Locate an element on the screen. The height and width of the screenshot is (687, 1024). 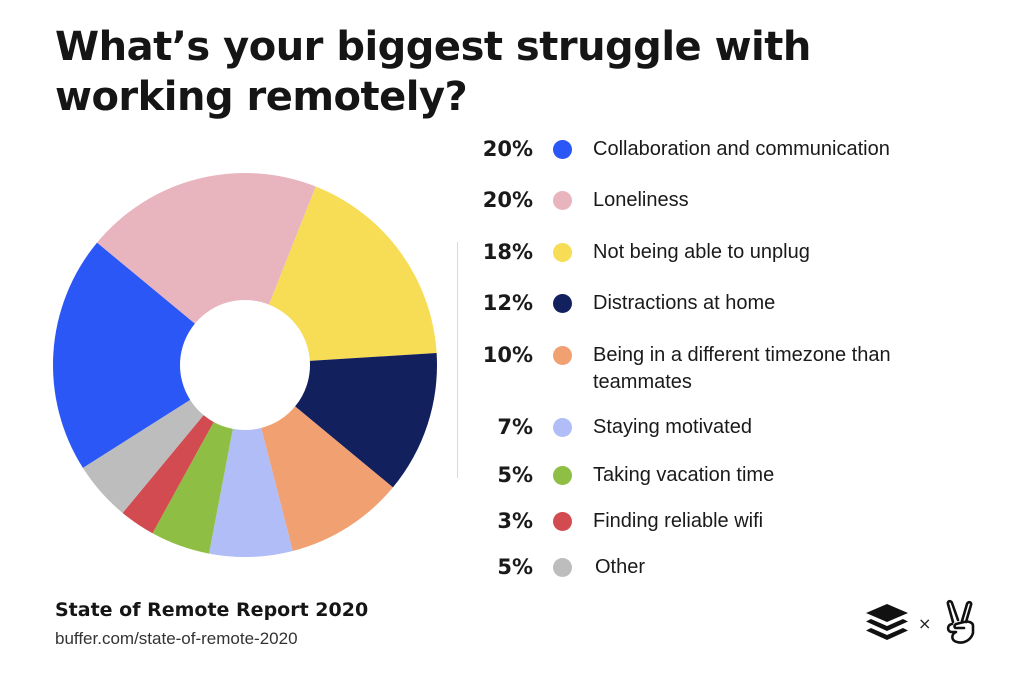
legend-percent: 18% is located at coordinates (507, 252).